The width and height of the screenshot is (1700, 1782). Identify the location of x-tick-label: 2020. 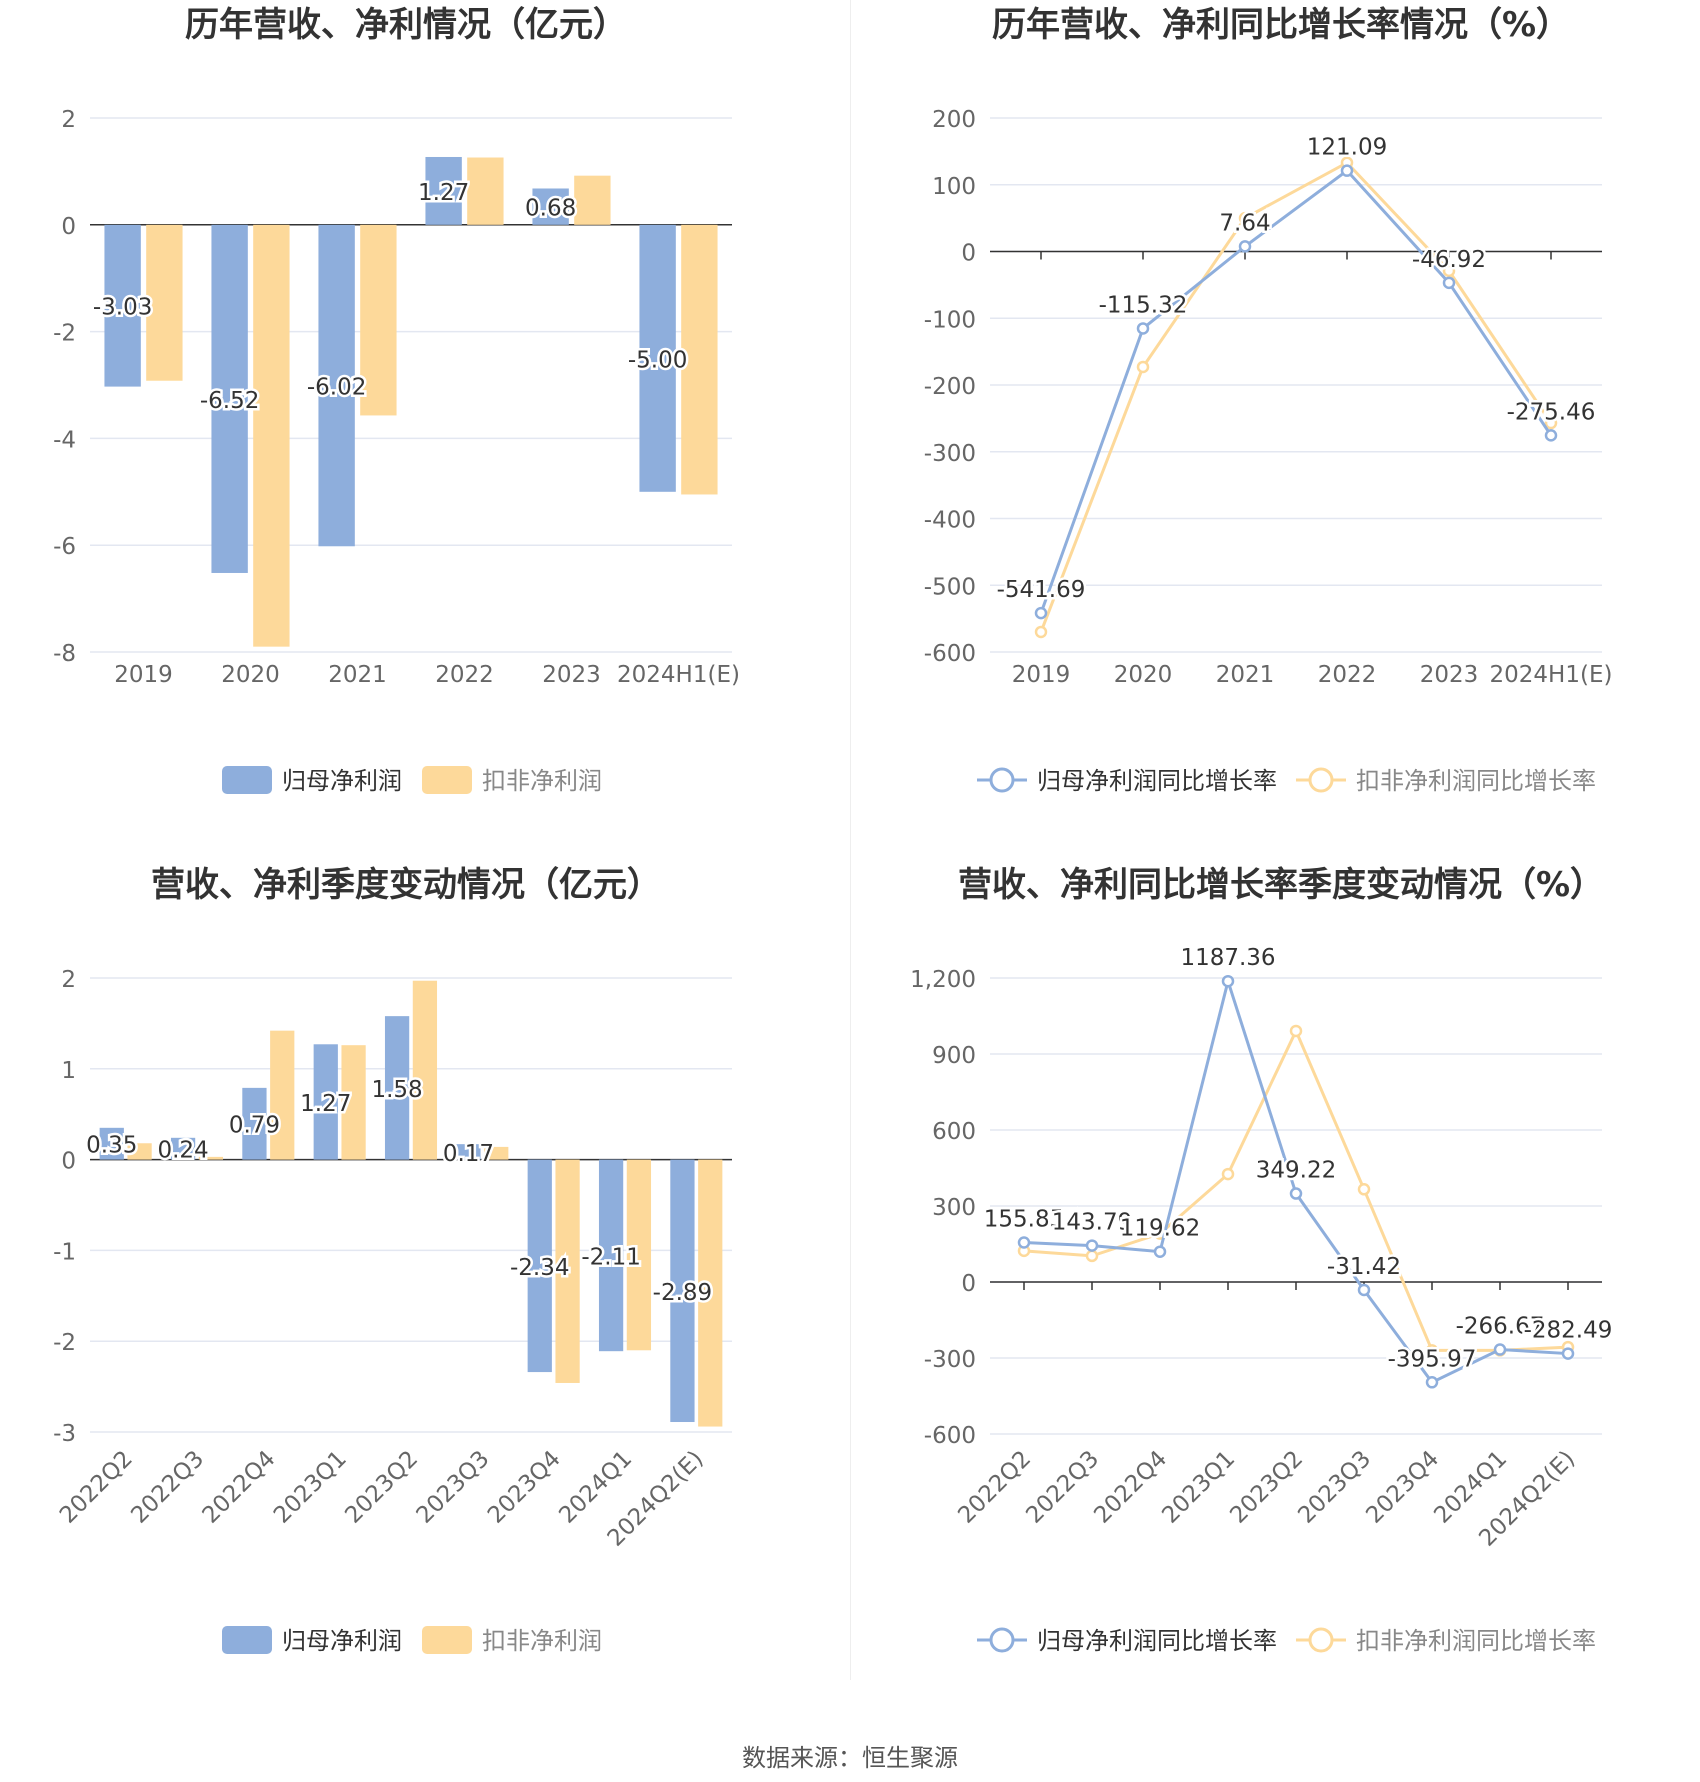
(250, 675).